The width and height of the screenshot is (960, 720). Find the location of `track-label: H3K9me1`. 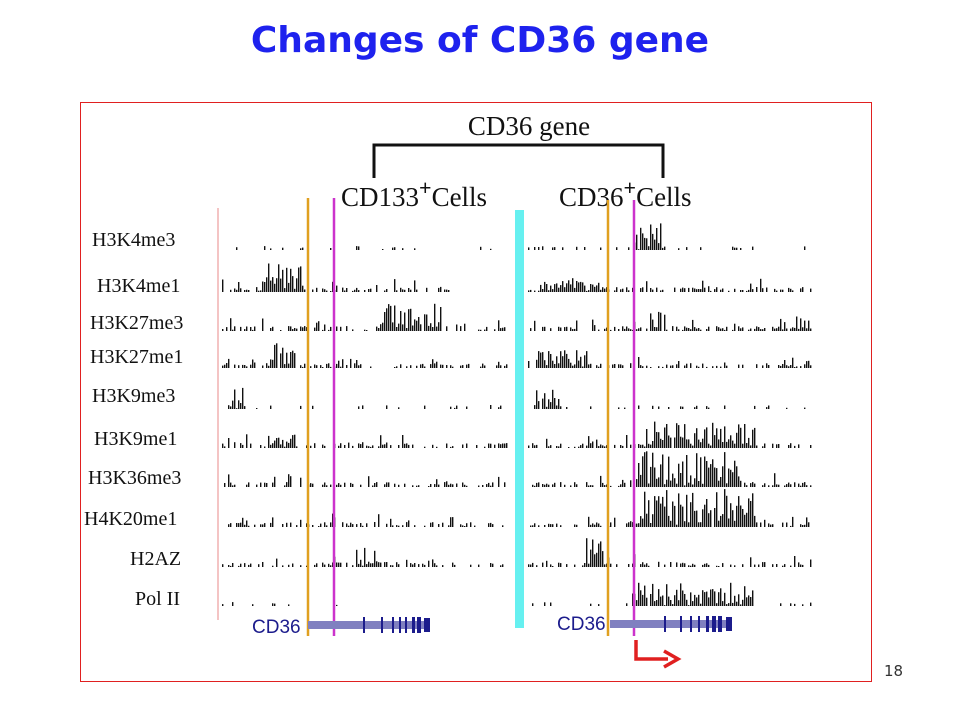

track-label: H3K9me1 is located at coordinates (135, 439).